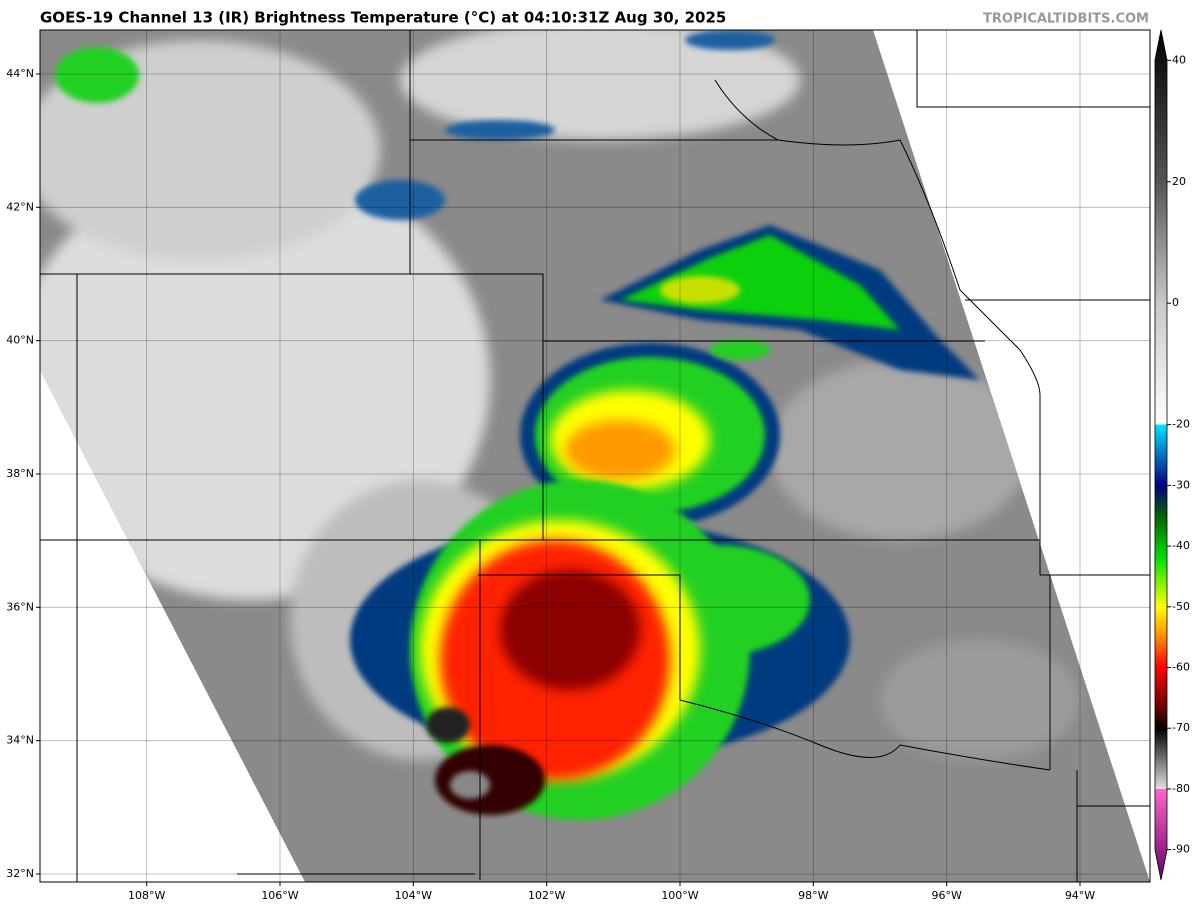  What do you see at coordinates (20, 473) in the screenshot?
I see `lat-tick-label: 38°N` at bounding box center [20, 473].